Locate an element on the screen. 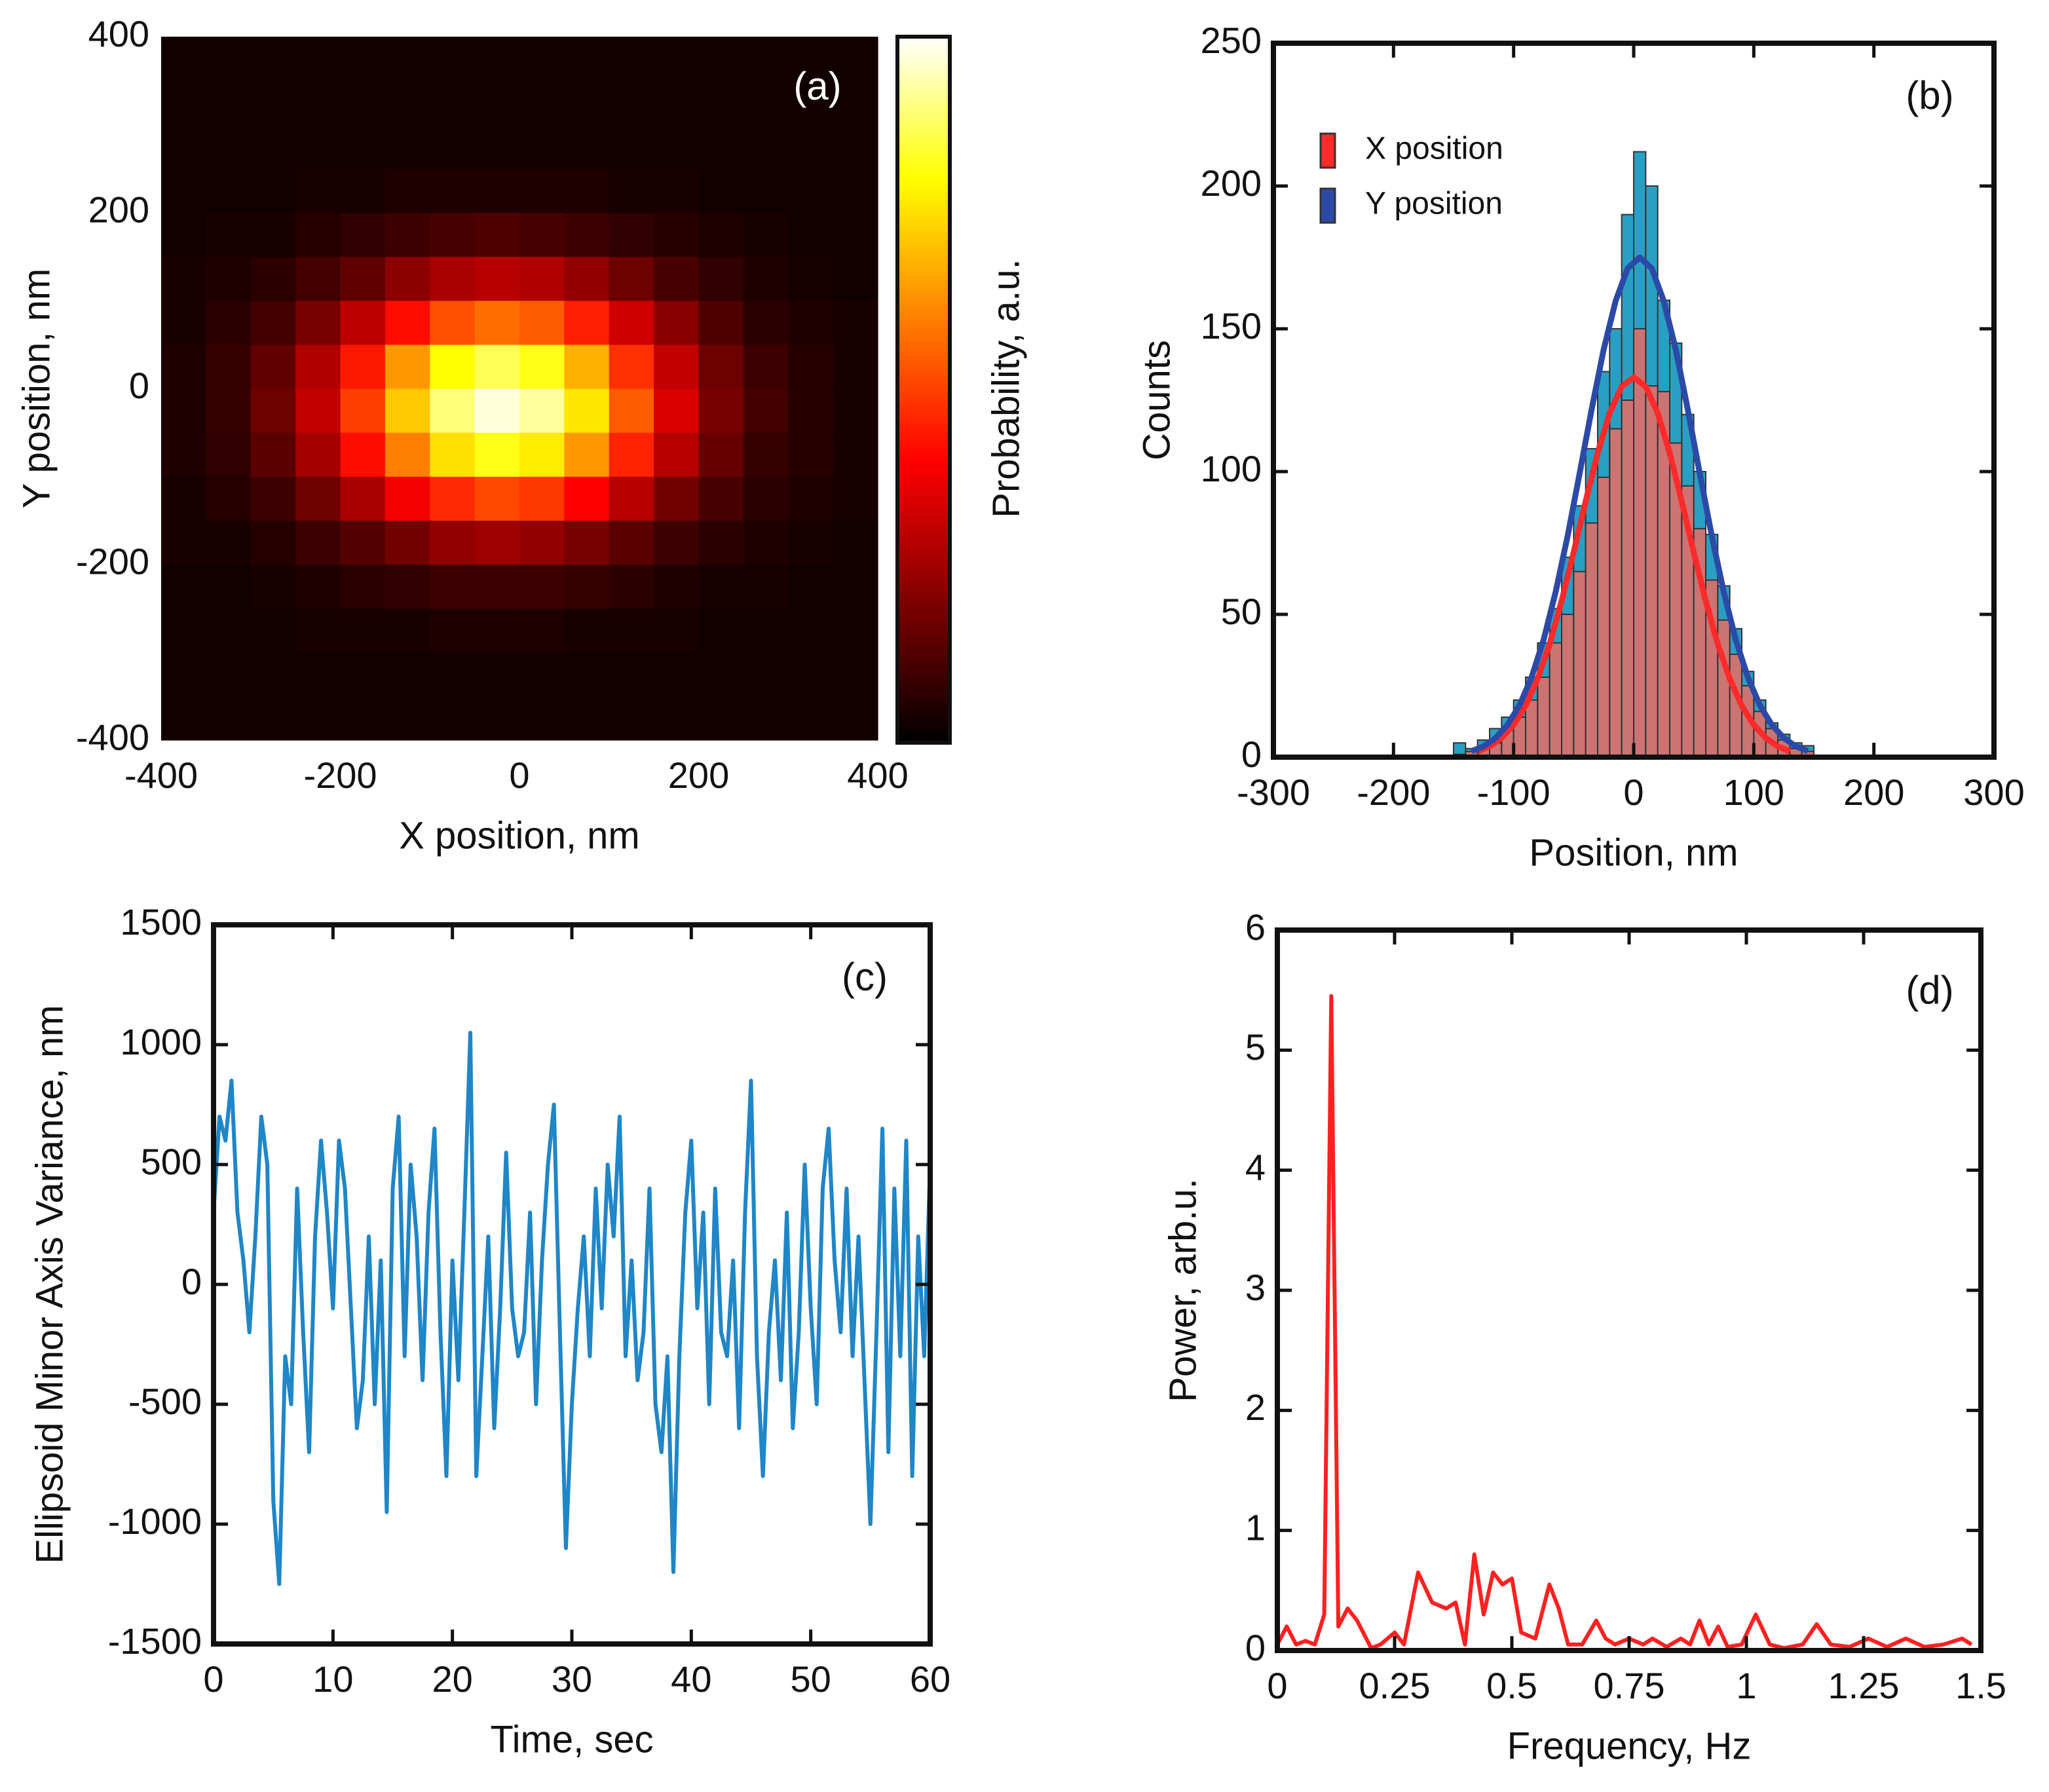 The image size is (2049, 1792). y-axis-label: Power, arb.u. is located at coordinates (1182, 1290).